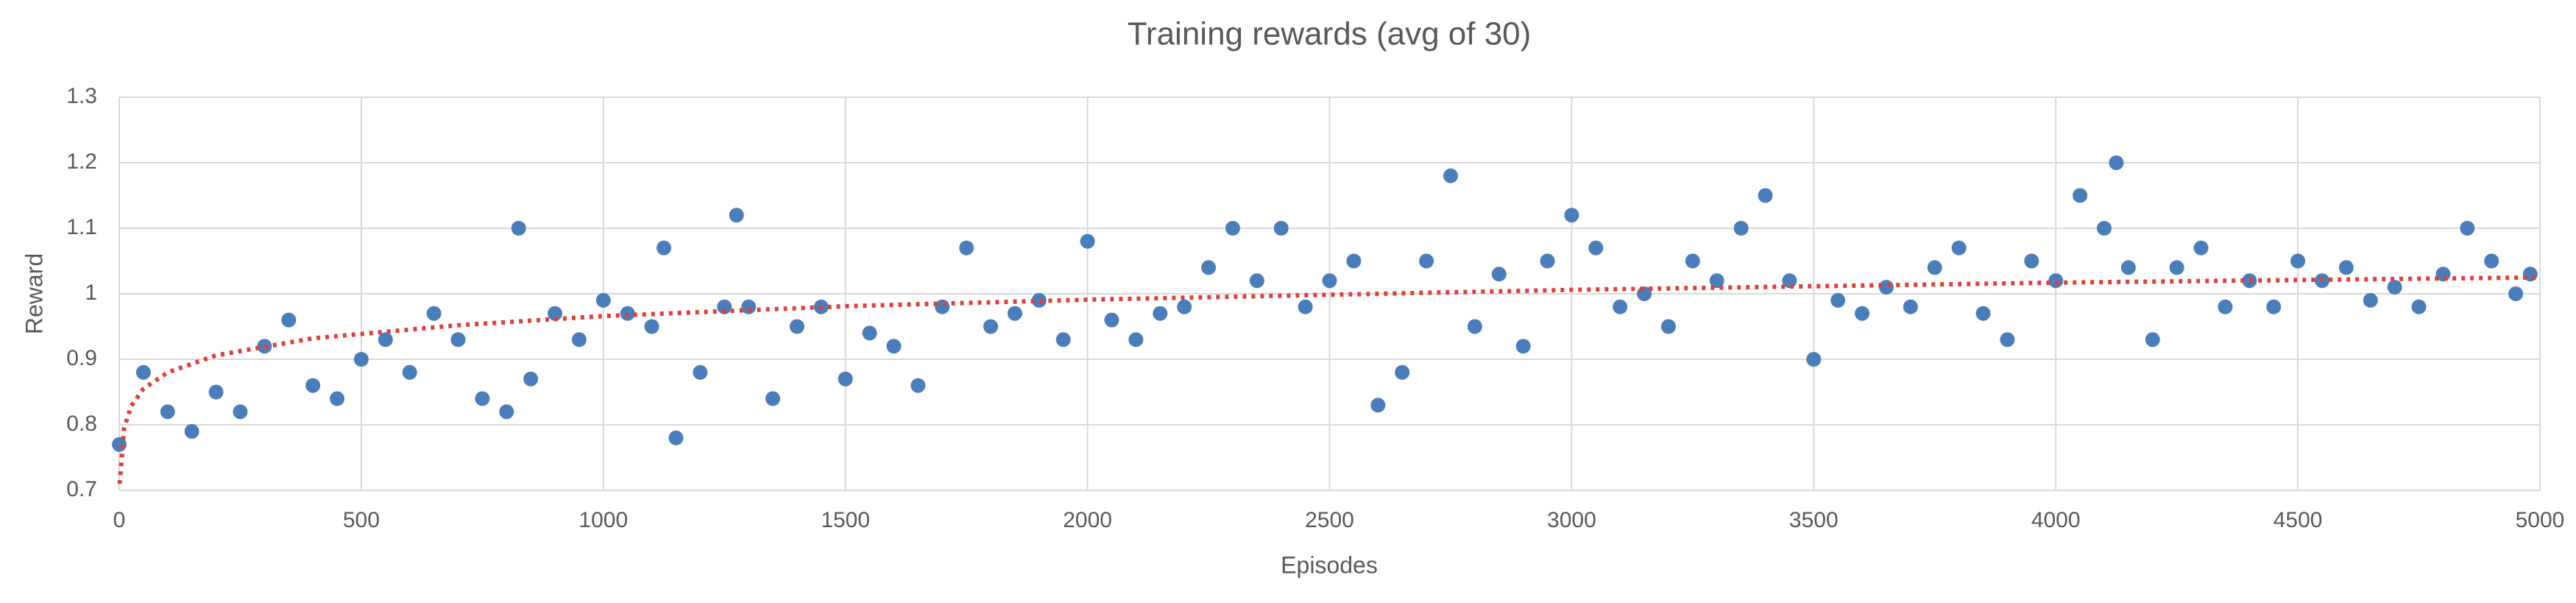 The image size is (2576, 603). I want to click on chart-title: Training rewards (avg of 30), so click(1330, 34).